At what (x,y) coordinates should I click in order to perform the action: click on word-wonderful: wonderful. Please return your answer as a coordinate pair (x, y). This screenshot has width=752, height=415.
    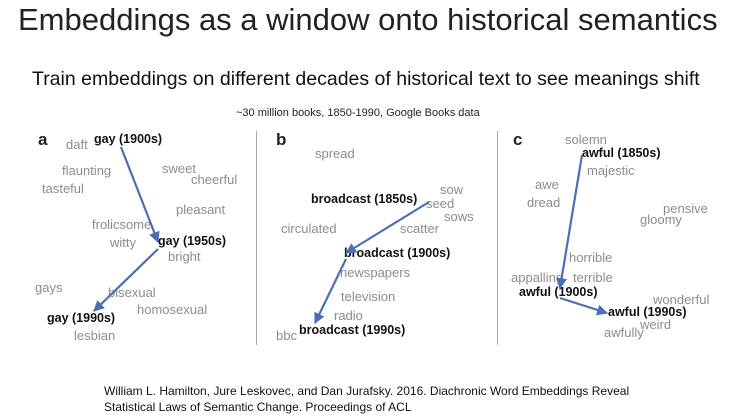
    Looking at the image, I should click on (681, 299).